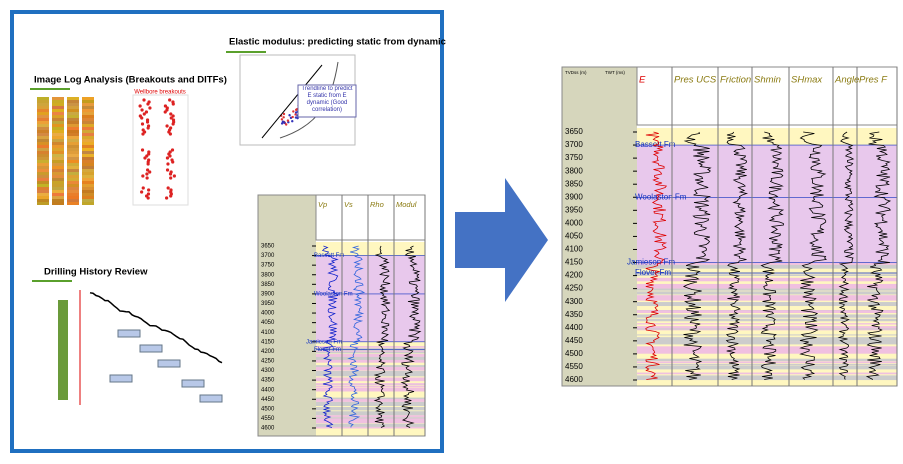 The image size is (903, 464). I want to click on depth-label: 3700, so click(268, 256).